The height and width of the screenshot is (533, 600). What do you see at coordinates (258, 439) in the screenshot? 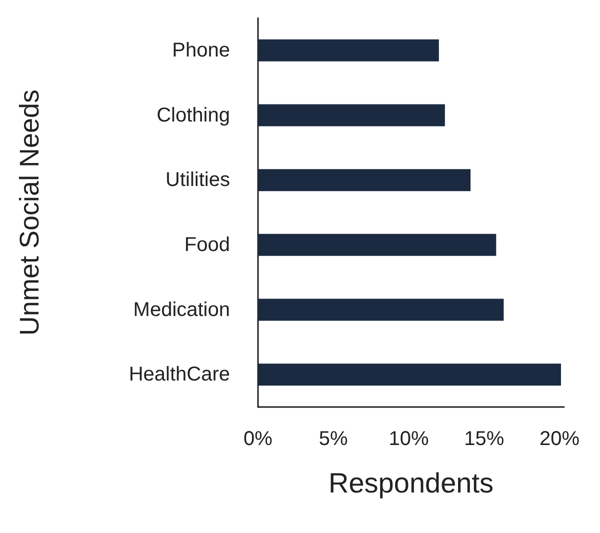
I see `x-tick-label: 0%` at bounding box center [258, 439].